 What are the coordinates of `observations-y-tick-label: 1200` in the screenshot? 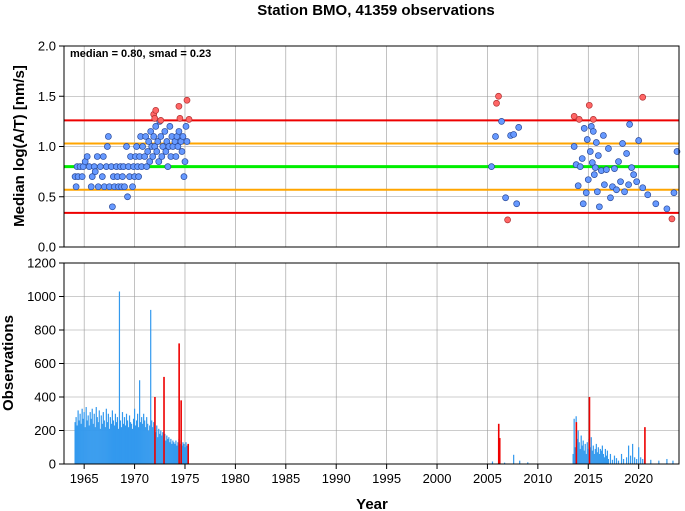 It's located at (41, 263).